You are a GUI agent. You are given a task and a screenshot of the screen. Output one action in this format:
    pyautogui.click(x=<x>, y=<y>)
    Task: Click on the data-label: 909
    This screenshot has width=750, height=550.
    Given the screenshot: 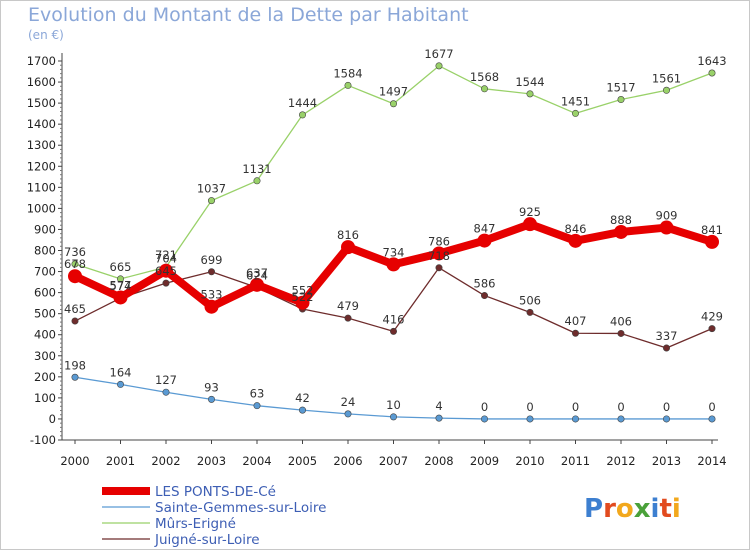 What is the action you would take?
    pyautogui.click(x=667, y=216)
    